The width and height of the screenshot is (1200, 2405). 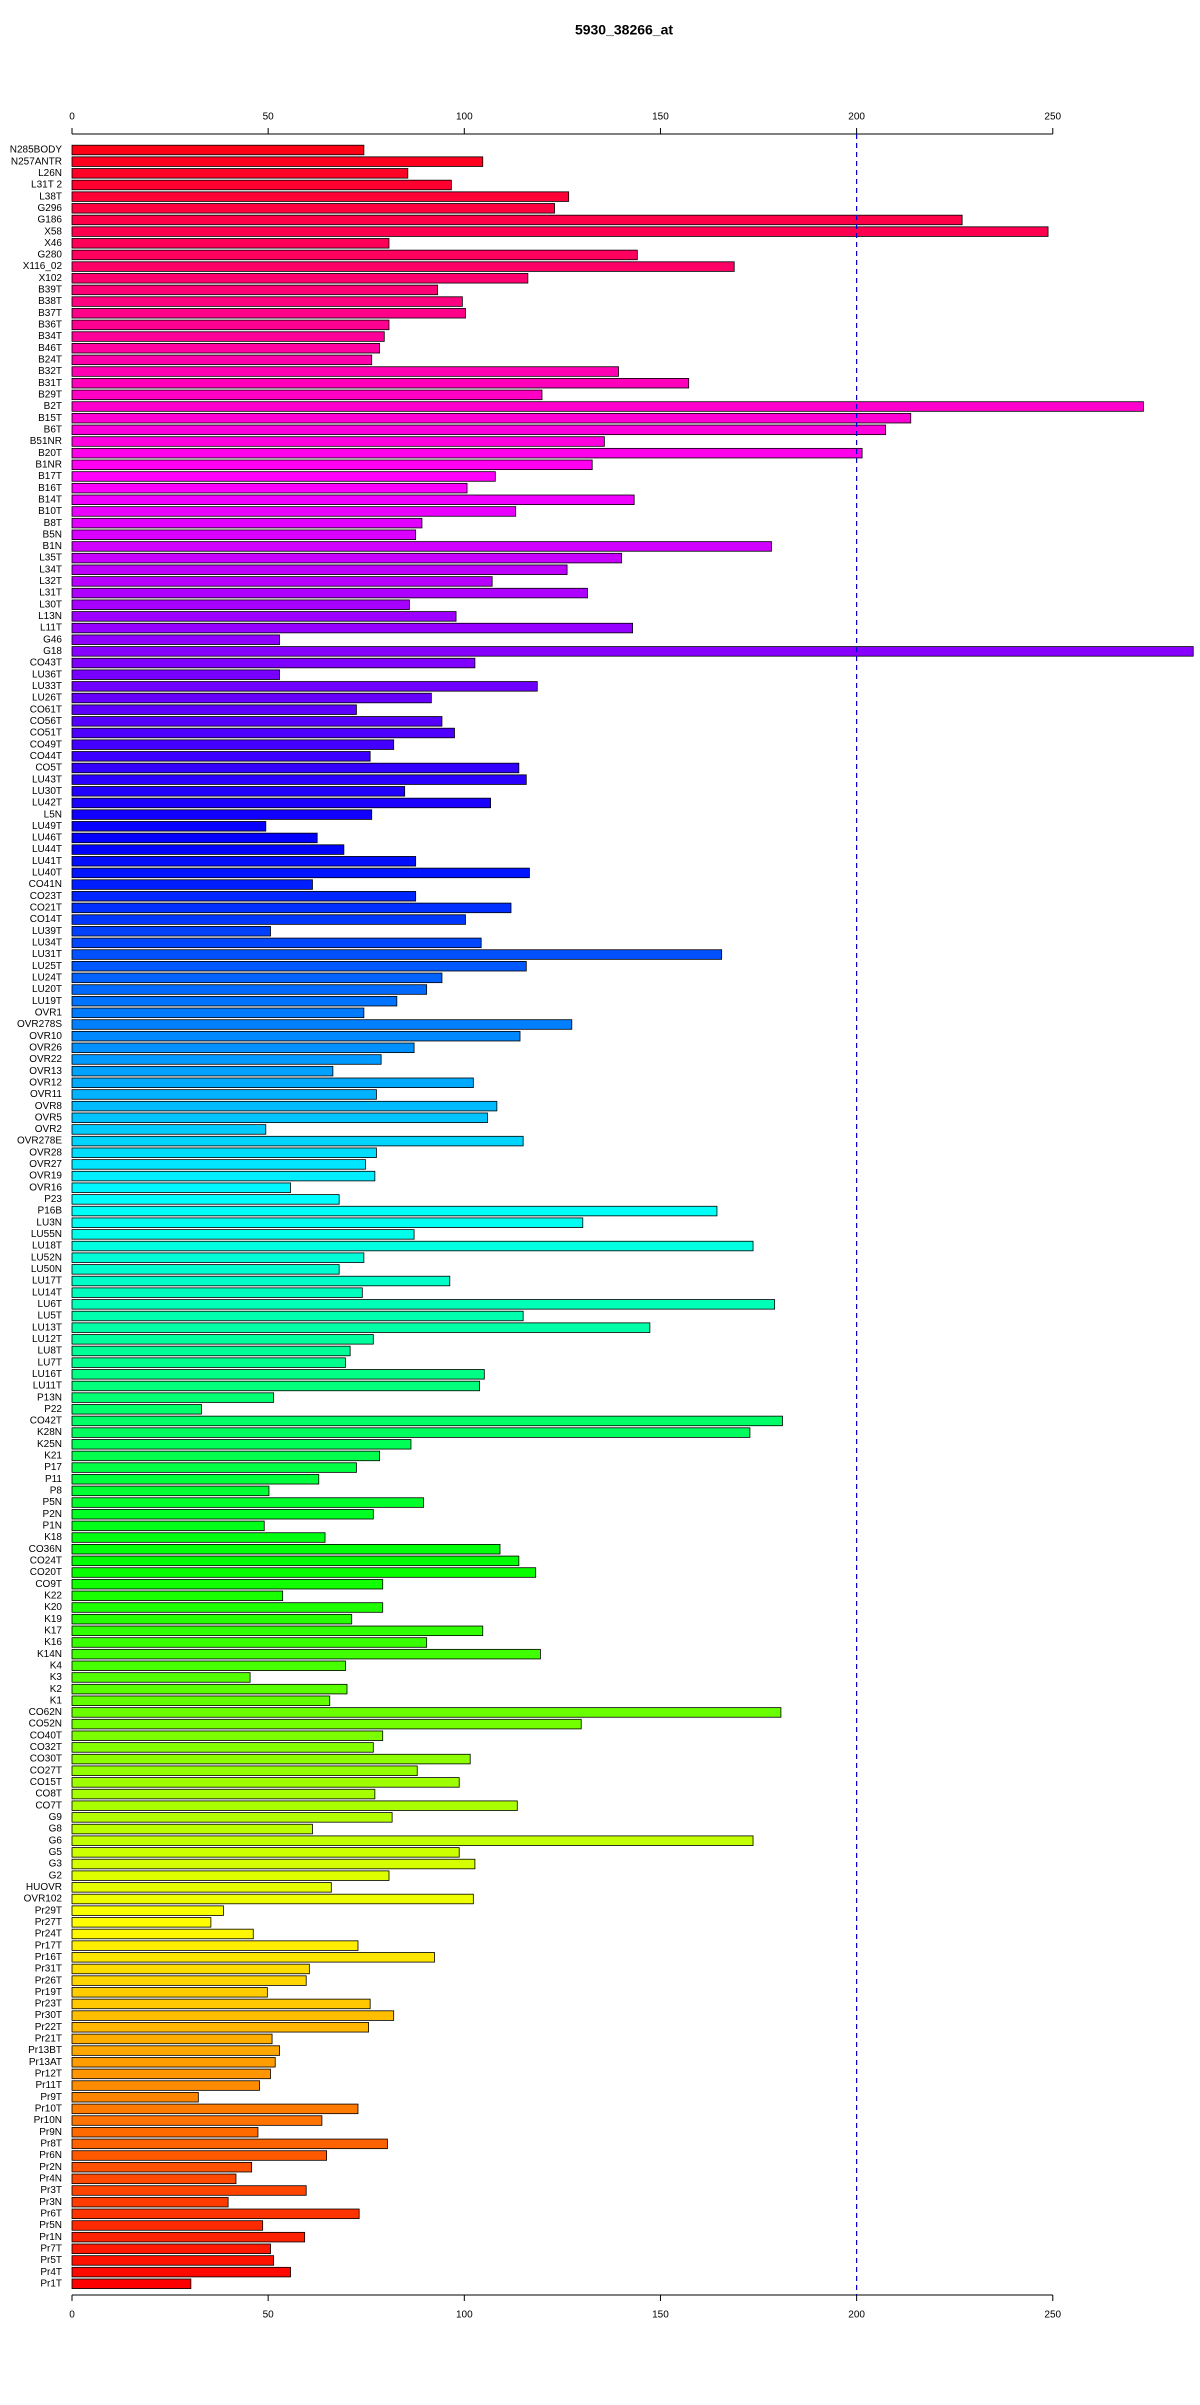 What do you see at coordinates (53, 1595) in the screenshot?
I see `y-tick-label: K22` at bounding box center [53, 1595].